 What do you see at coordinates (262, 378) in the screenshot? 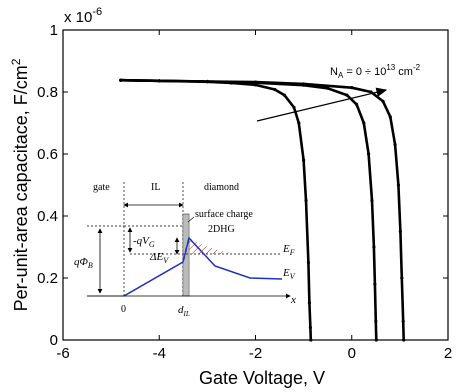
I see `x-axis-title: Gate Voltage, V` at bounding box center [262, 378].